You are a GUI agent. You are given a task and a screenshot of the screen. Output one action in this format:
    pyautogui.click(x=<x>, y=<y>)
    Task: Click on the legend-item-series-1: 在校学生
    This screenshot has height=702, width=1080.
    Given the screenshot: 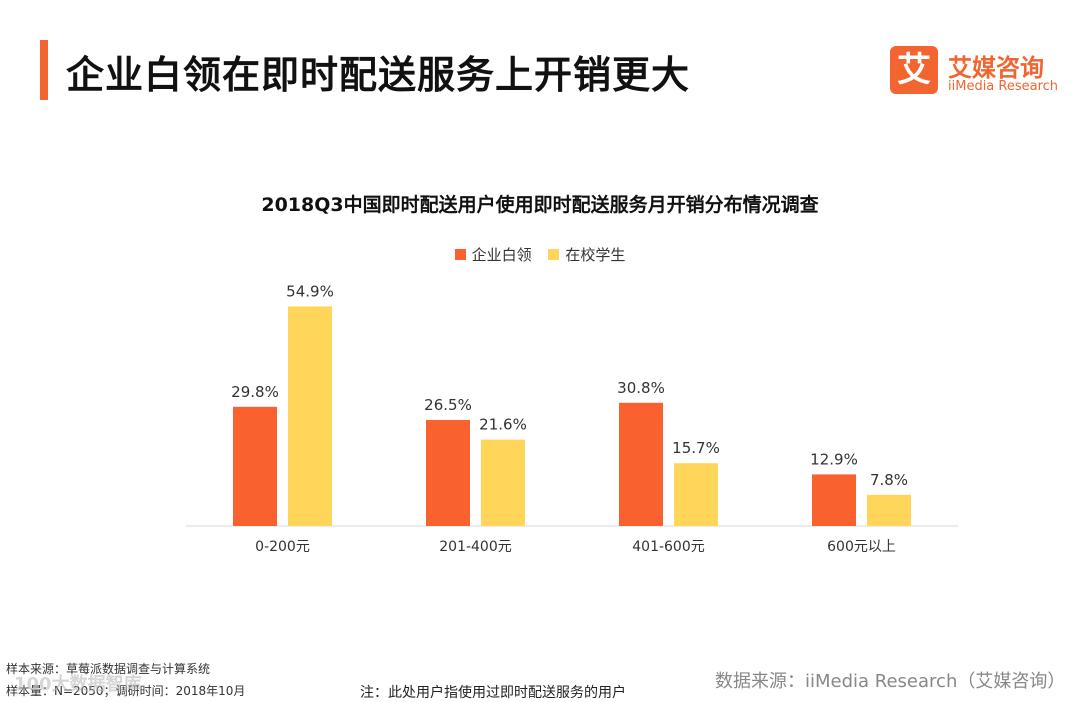 What is the action you would take?
    pyautogui.click(x=586, y=254)
    